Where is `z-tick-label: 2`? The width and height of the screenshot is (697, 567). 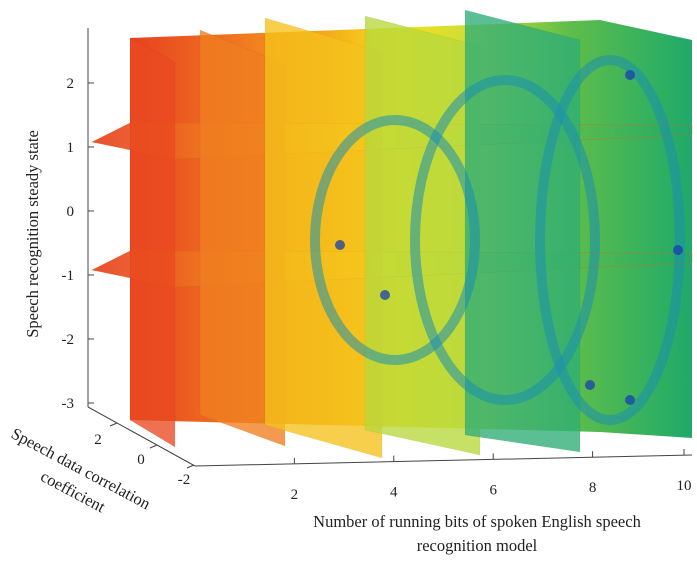 z-tick-label: 2 is located at coordinates (98, 440).